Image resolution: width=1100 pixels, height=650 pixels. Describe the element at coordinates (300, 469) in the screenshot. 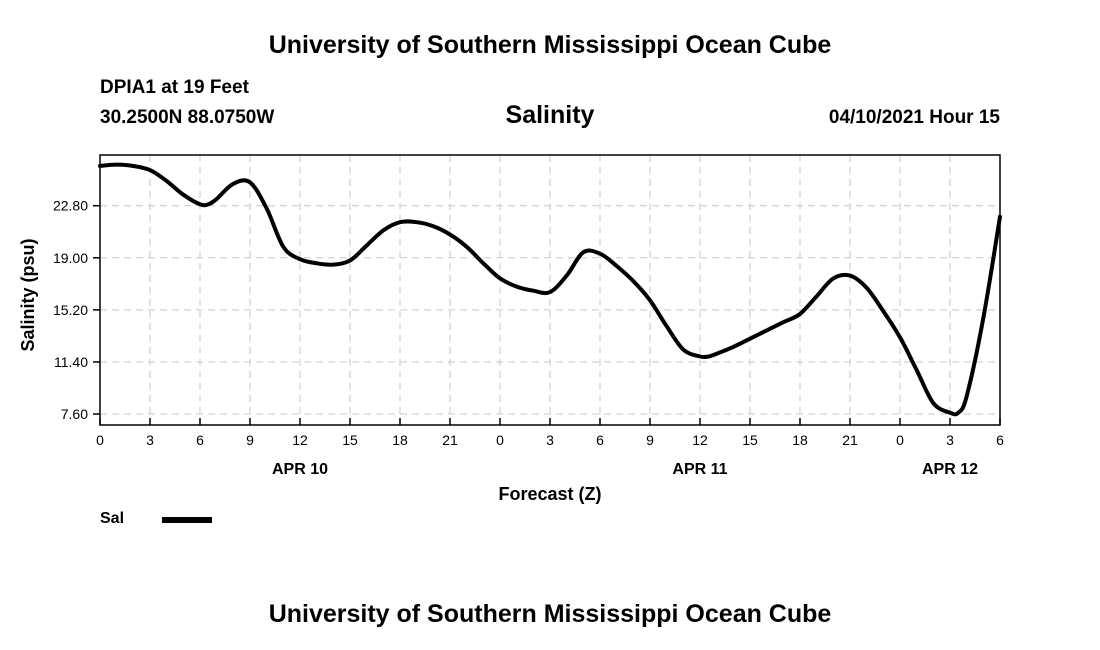

I see `date-label: APR 10` at that location.